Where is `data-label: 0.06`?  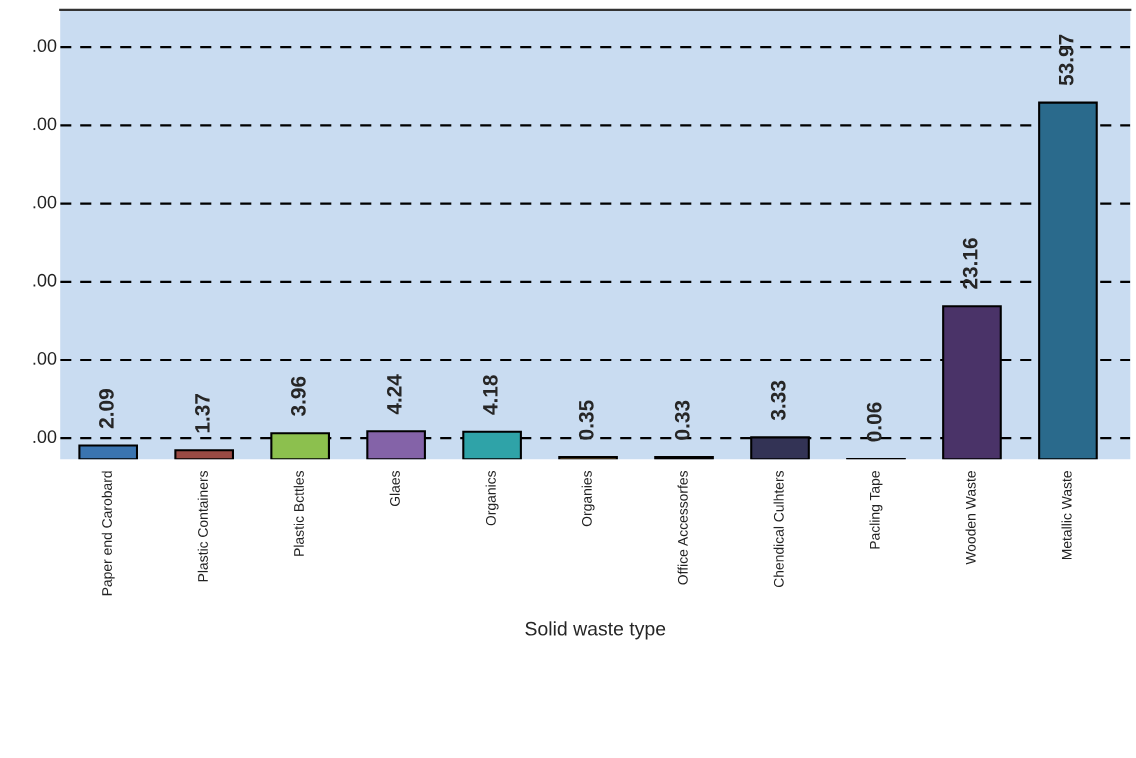
data-label: 0.06 is located at coordinates (874, 422).